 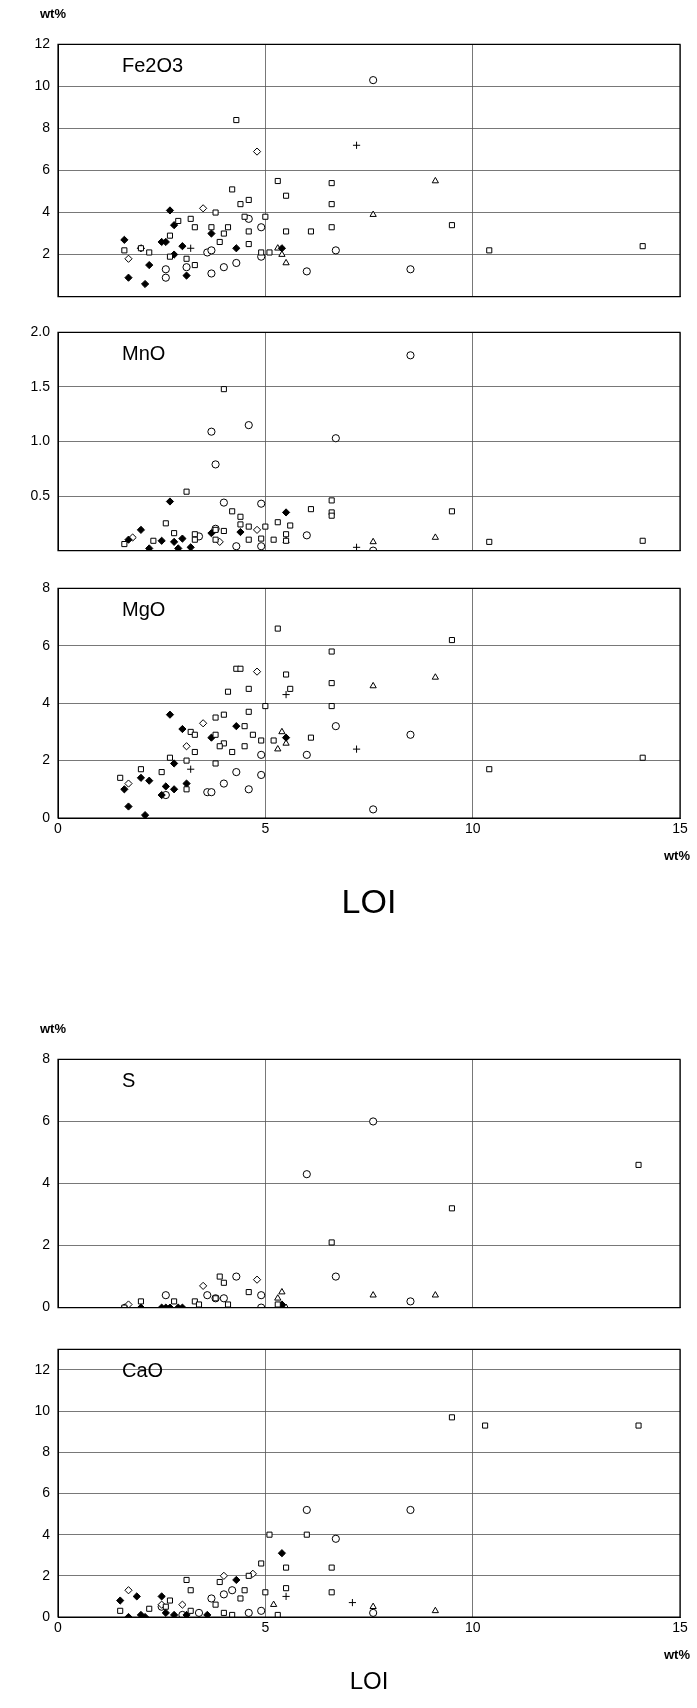 I want to click on y-tick-label: 1.0, so click(x=40, y=440).